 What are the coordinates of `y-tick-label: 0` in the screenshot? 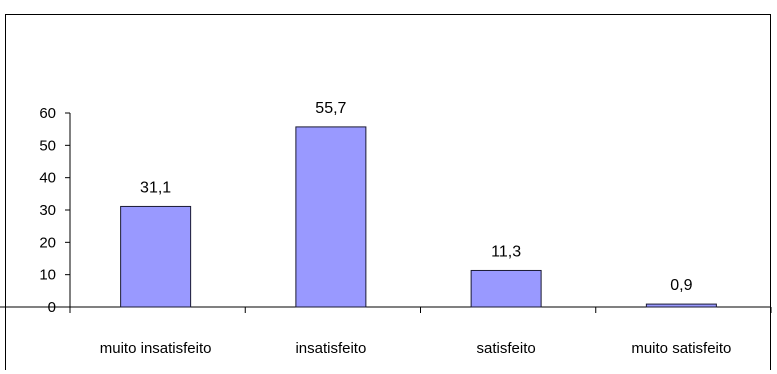 It's located at (52, 307).